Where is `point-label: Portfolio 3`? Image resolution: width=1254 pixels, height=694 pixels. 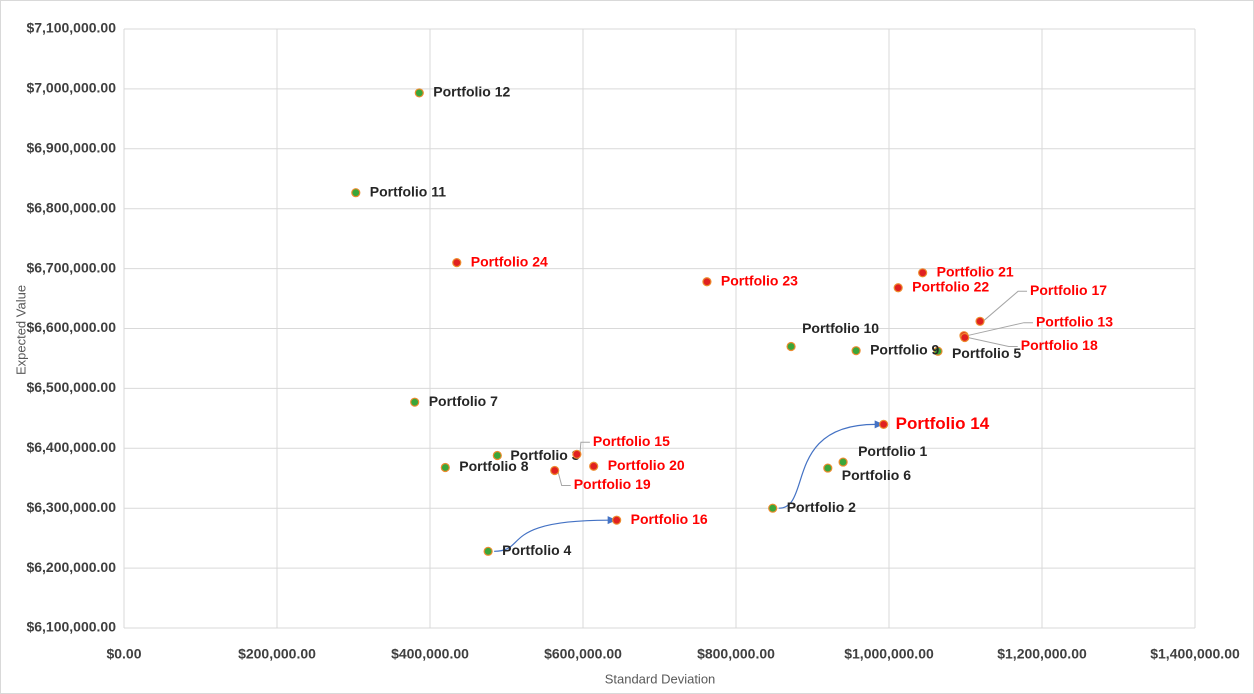 point-label: Portfolio 3 is located at coordinates (544, 455).